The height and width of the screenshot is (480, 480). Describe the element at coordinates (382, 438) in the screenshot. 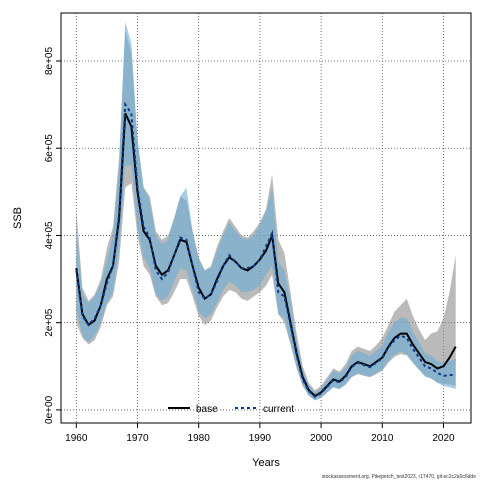

I see `x-tick-label: 2010` at that location.